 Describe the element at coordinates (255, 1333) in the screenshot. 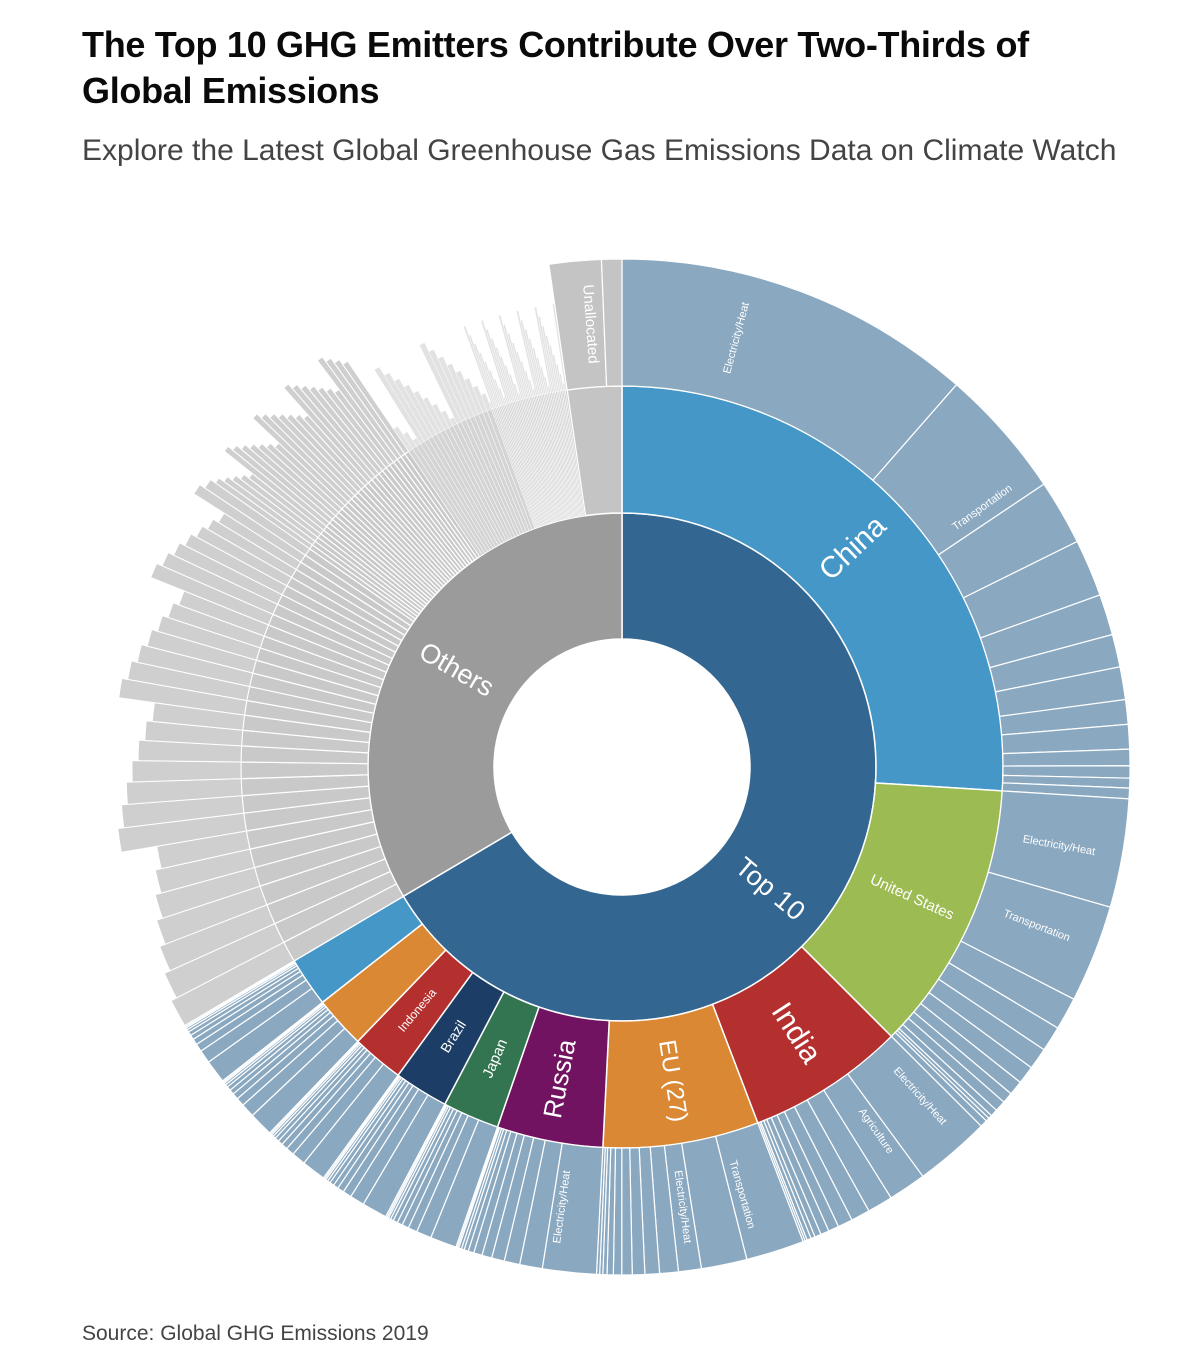

I see `source-note: Source: Global GHG Emissions 2019` at that location.